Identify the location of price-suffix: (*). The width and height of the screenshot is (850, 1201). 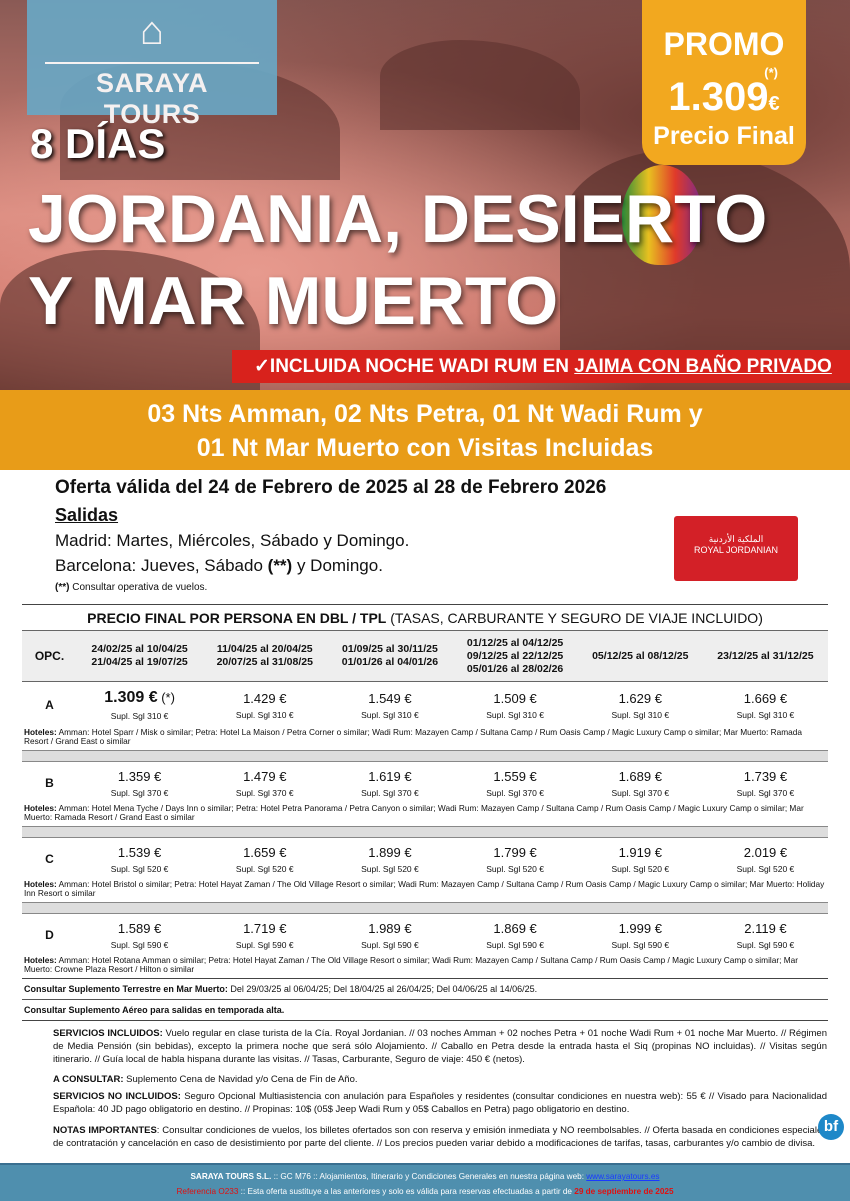
(166, 697).